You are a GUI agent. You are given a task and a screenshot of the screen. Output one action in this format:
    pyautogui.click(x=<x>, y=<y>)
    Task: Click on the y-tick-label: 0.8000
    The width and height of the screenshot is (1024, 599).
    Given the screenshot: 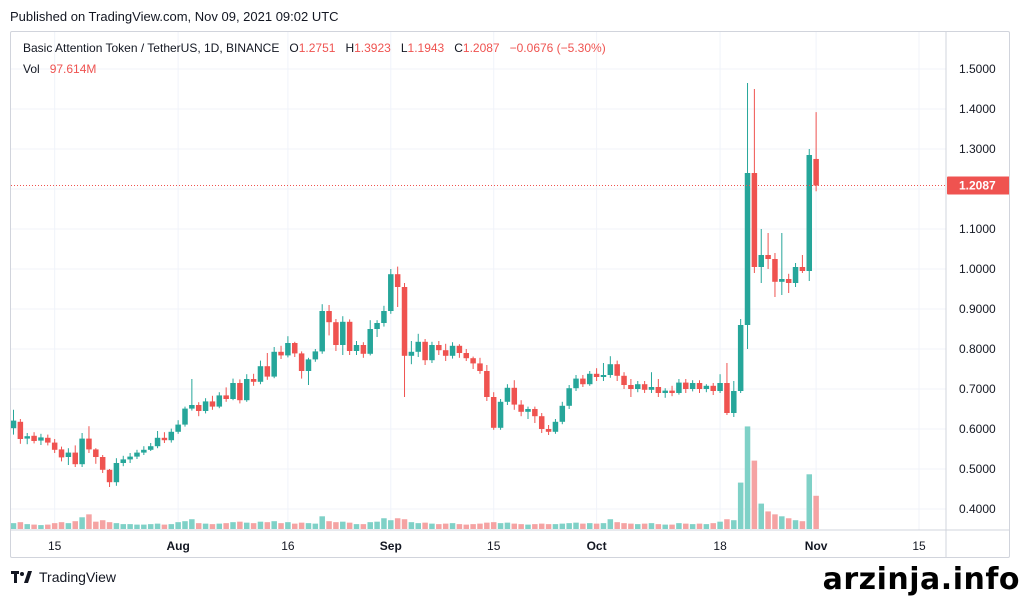 What is the action you would take?
    pyautogui.click(x=977, y=349)
    